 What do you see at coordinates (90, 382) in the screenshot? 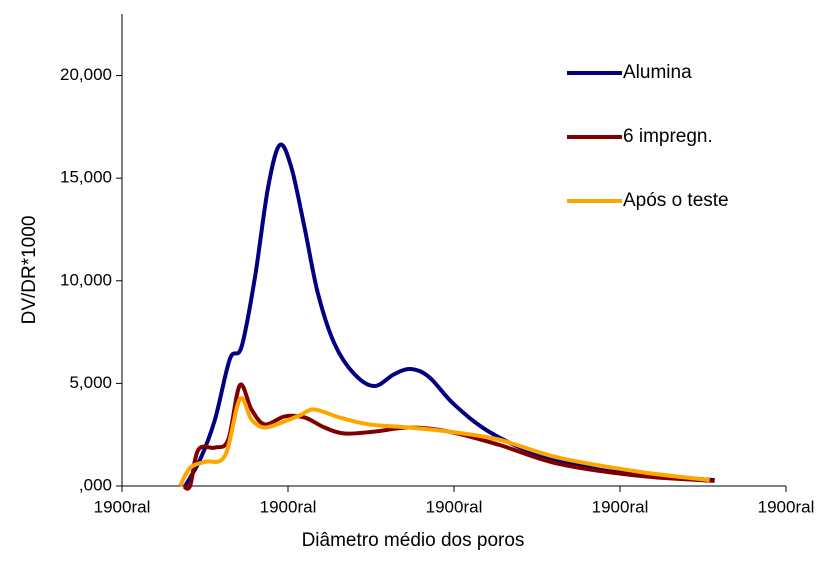
I see `y-tick-label: 5,000` at bounding box center [90, 382].